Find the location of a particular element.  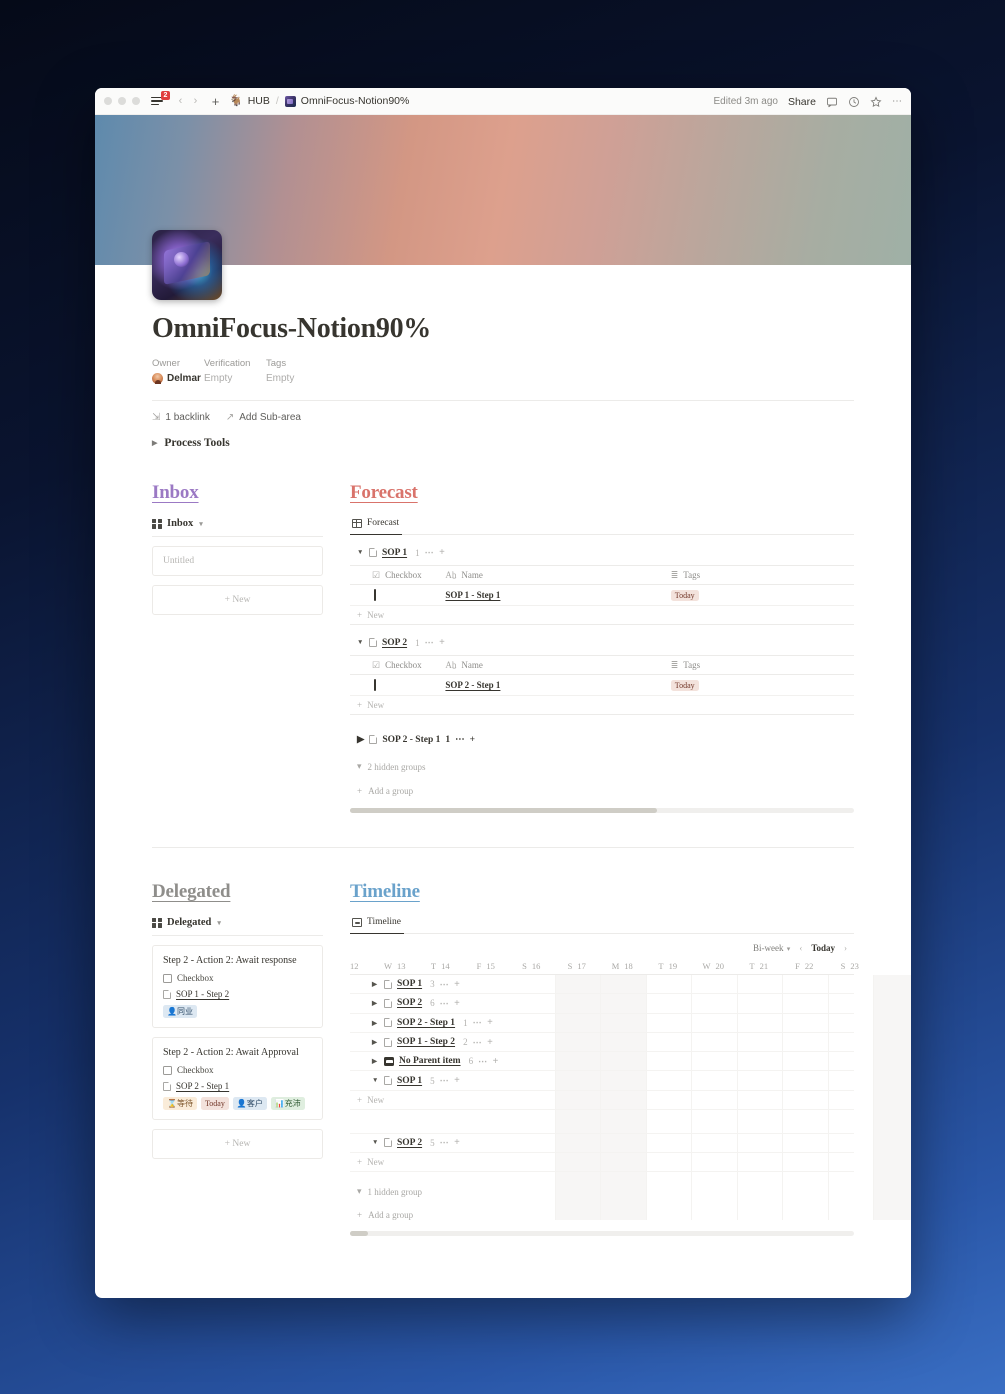

timeline-group-row: ▼ SOP 2 5 ⋯ + is located at coordinates (602, 1144).